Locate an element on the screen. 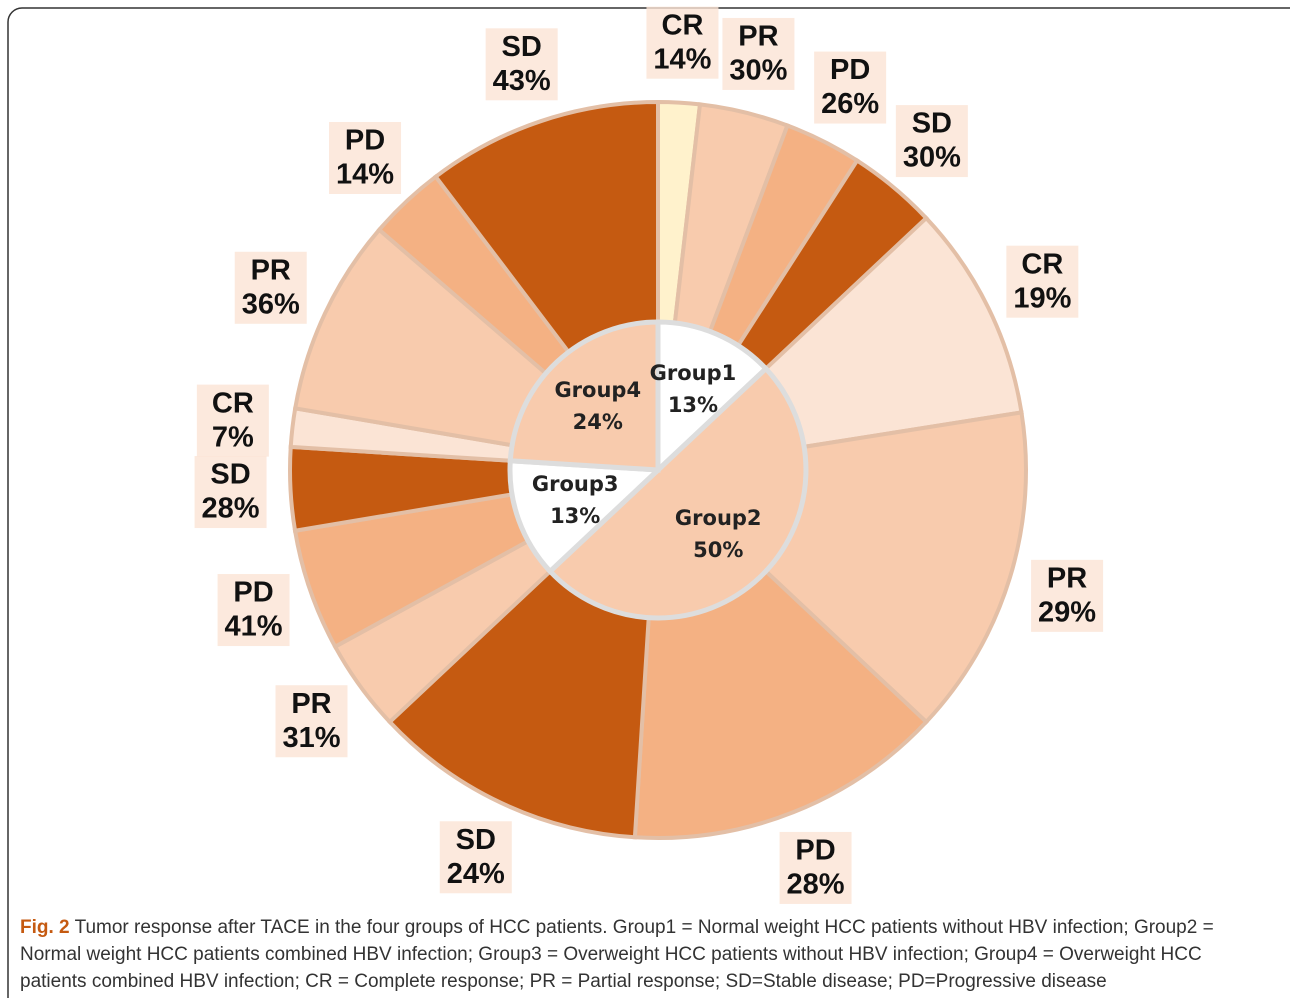 The width and height of the screenshot is (1290, 998). group-value: 24% is located at coordinates (598, 422).